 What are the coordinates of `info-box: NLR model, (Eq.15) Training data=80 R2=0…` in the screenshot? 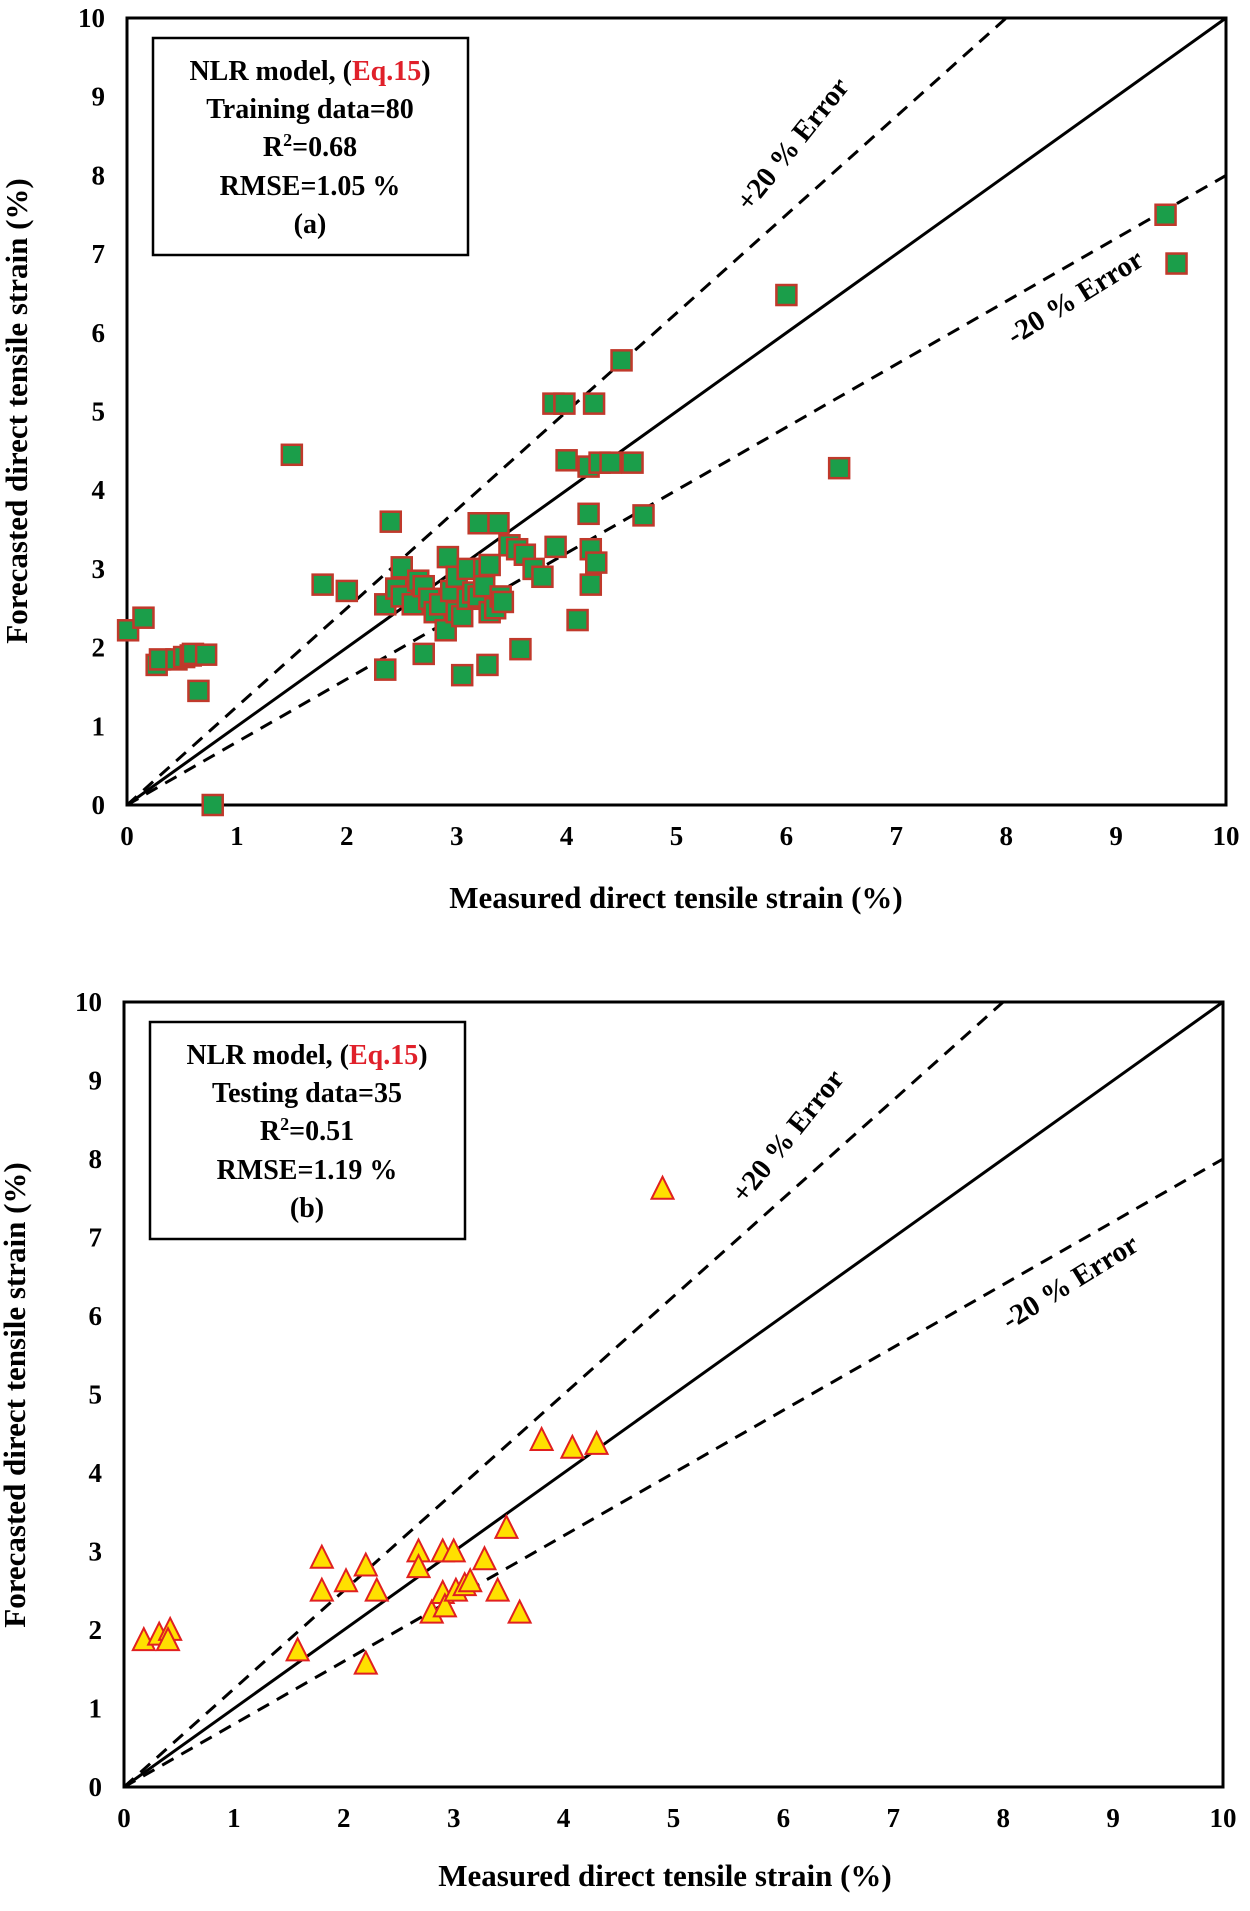 It's located at (310, 146).